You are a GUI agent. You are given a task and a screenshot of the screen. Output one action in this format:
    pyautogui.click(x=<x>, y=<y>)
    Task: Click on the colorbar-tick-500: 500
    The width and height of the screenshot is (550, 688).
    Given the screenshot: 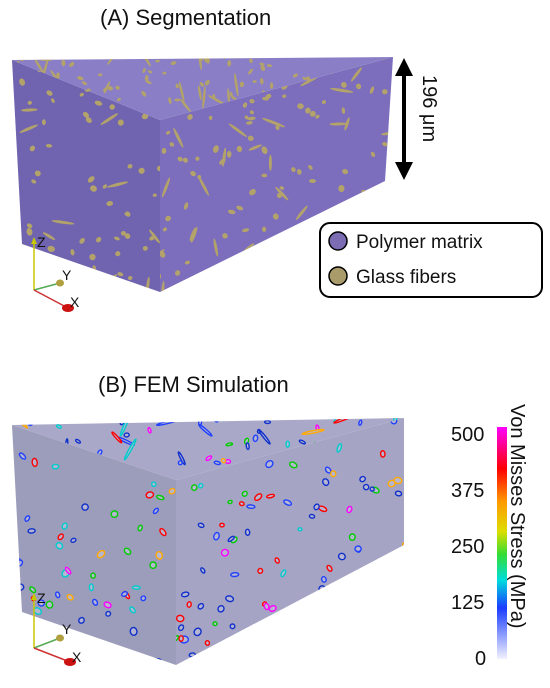 What is the action you would take?
    pyautogui.click(x=467, y=435)
    